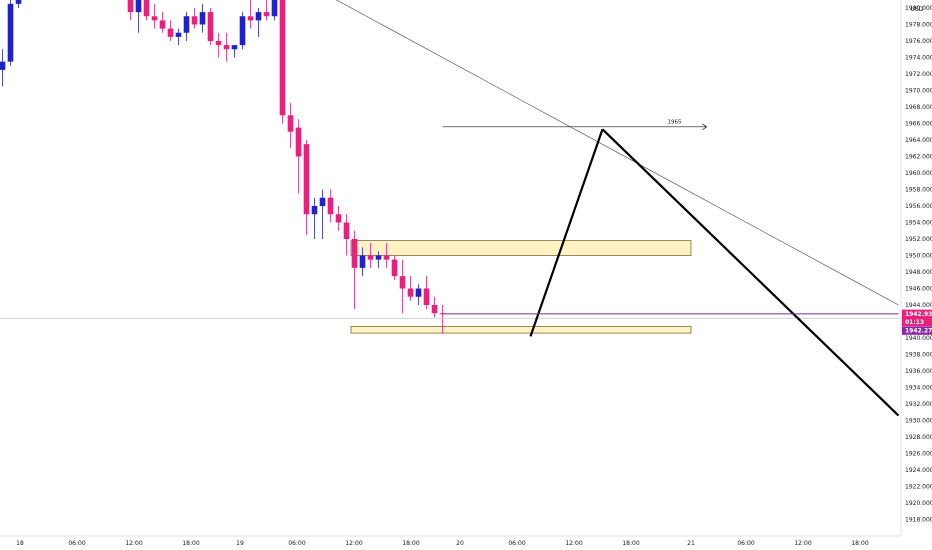 This screenshot has height=550, width=932. I want to click on price-tick-label: 1944.000, so click(918, 305).